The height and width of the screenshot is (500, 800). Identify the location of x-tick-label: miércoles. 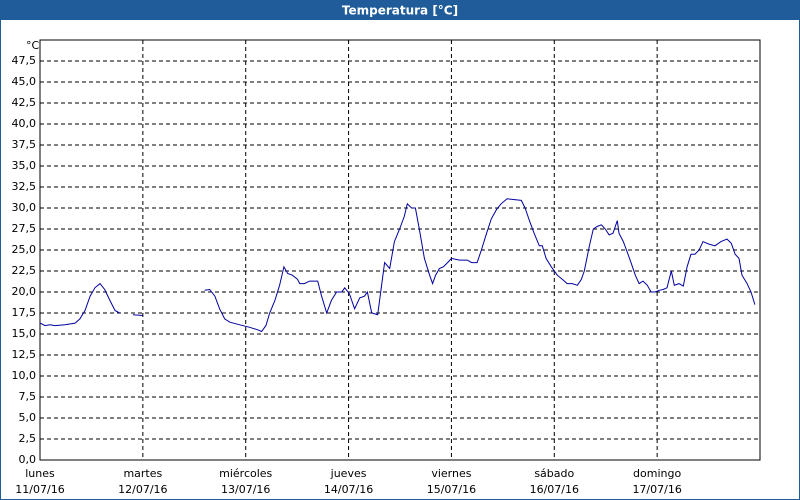
(245, 473).